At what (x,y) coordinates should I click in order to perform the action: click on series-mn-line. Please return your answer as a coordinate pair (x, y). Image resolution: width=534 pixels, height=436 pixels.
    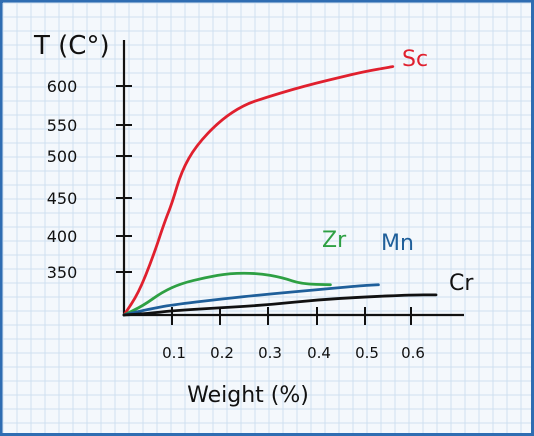
    Looking at the image, I should click on (251, 300).